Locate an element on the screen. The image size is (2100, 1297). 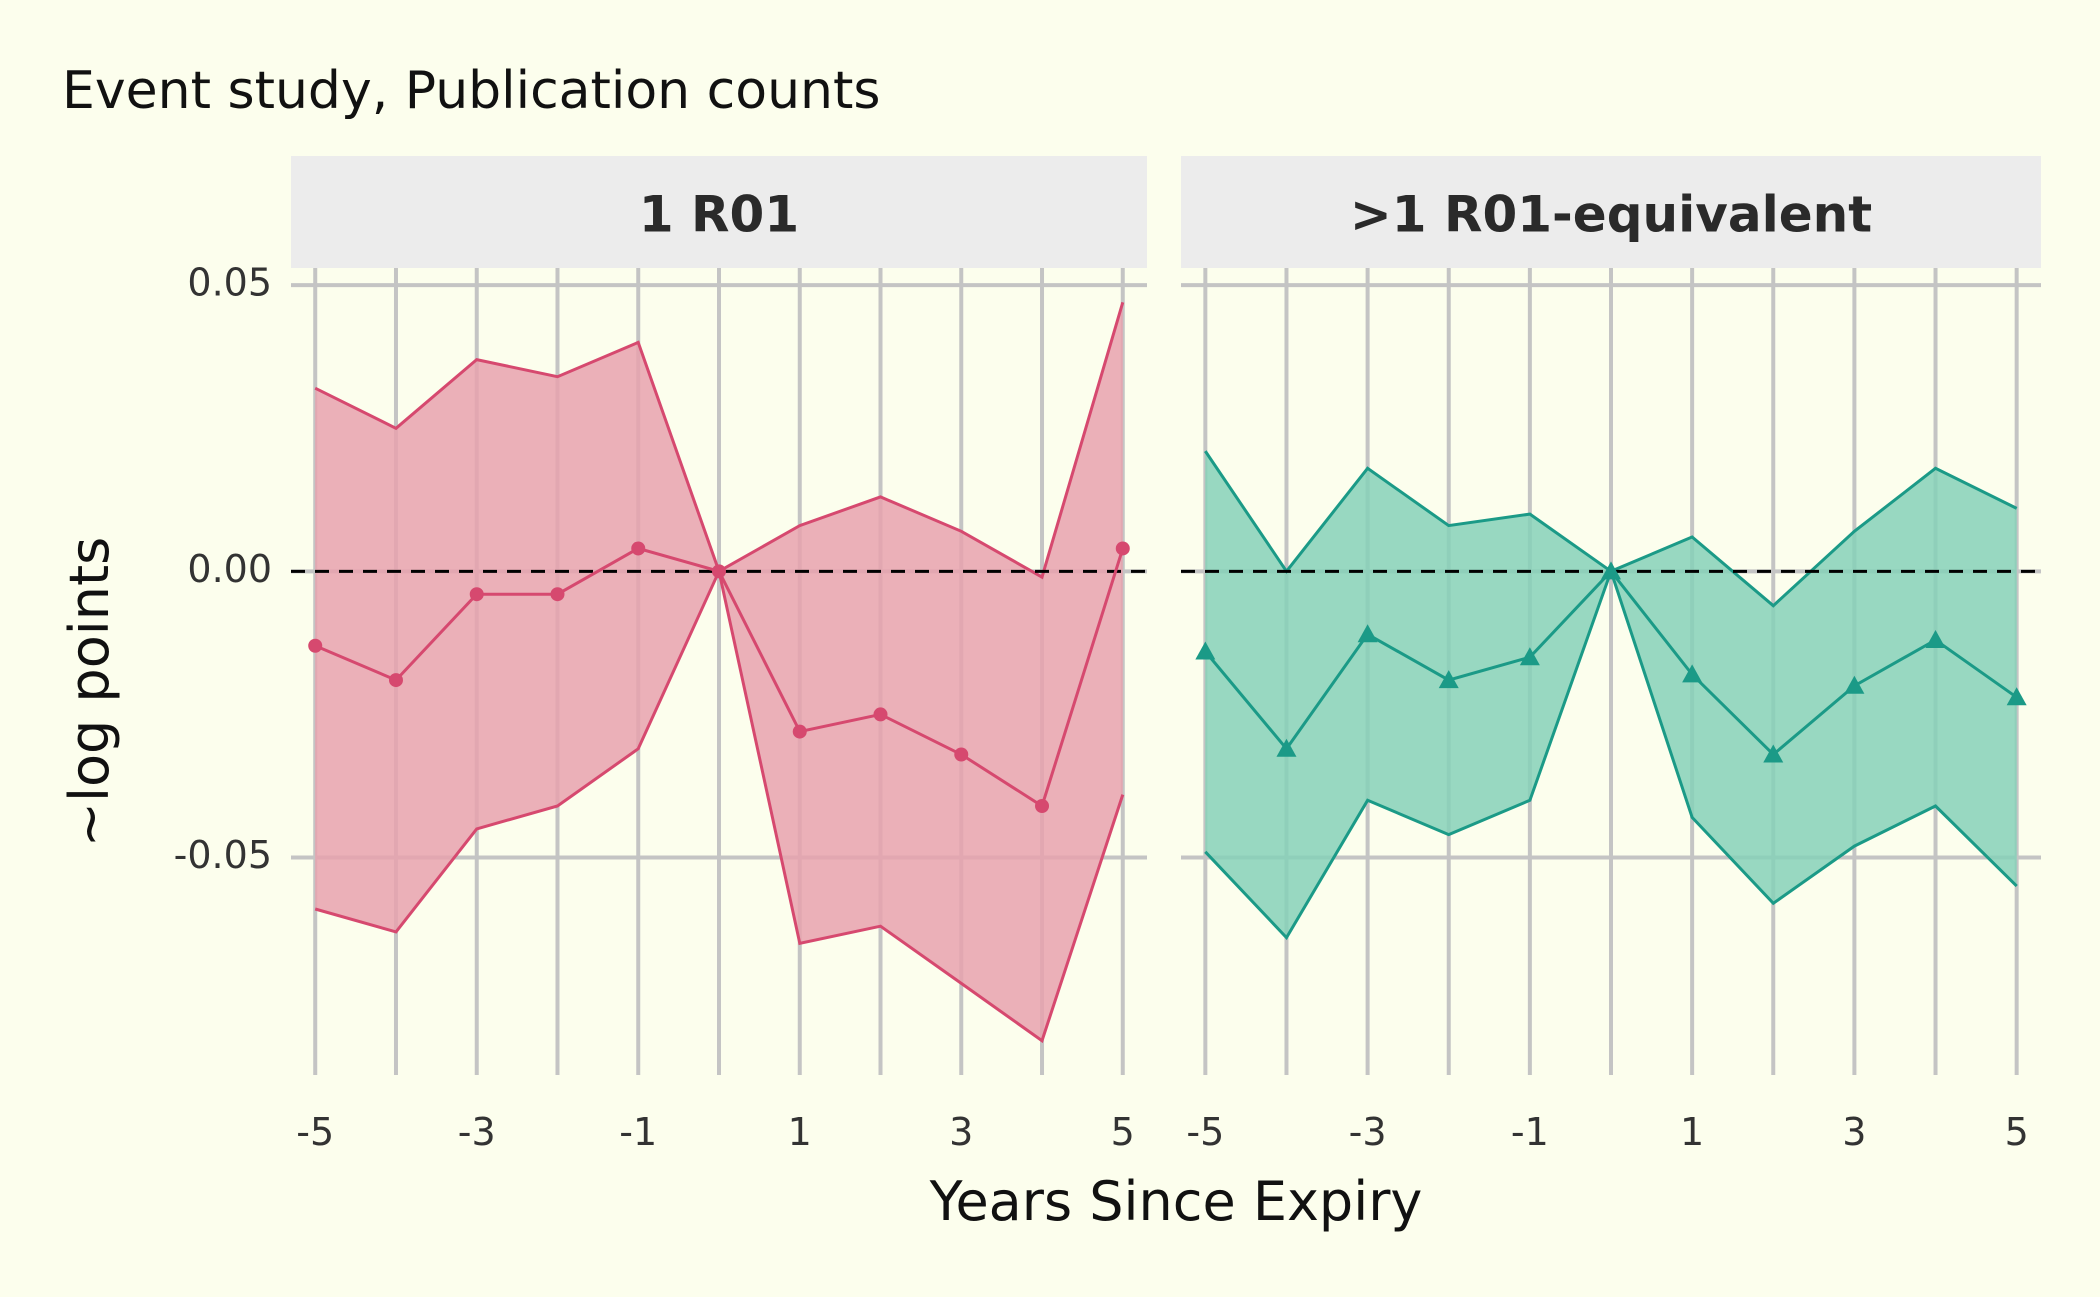
y-tick-label: 0.00 is located at coordinates (229, 569).